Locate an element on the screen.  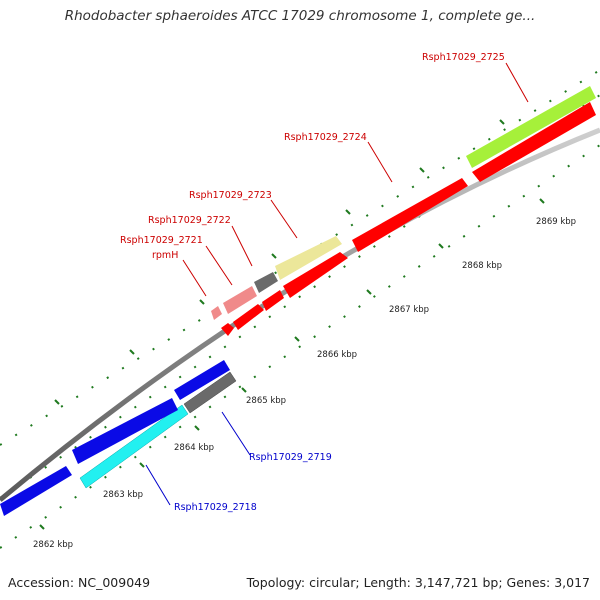
kbp-label-2866: 2866 kbp is located at coordinates (337, 355).